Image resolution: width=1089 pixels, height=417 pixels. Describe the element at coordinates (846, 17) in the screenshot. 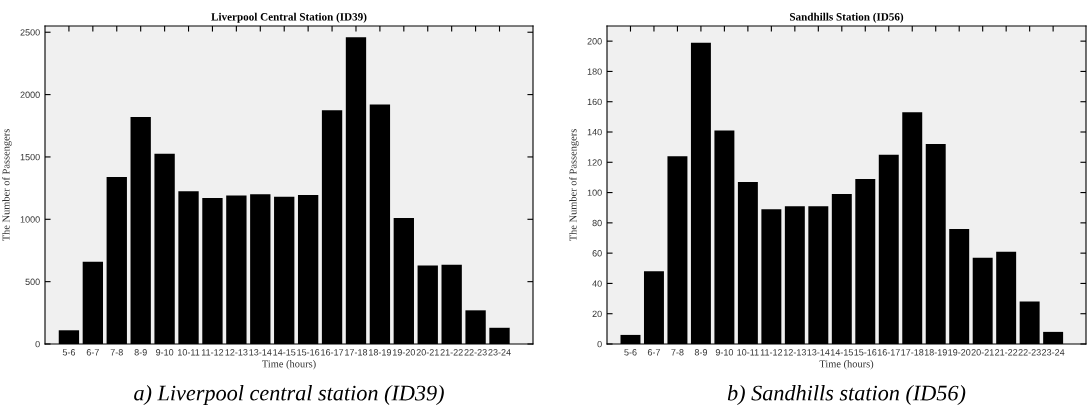

I see `chart-title: Sandhills Station (ID56)` at that location.